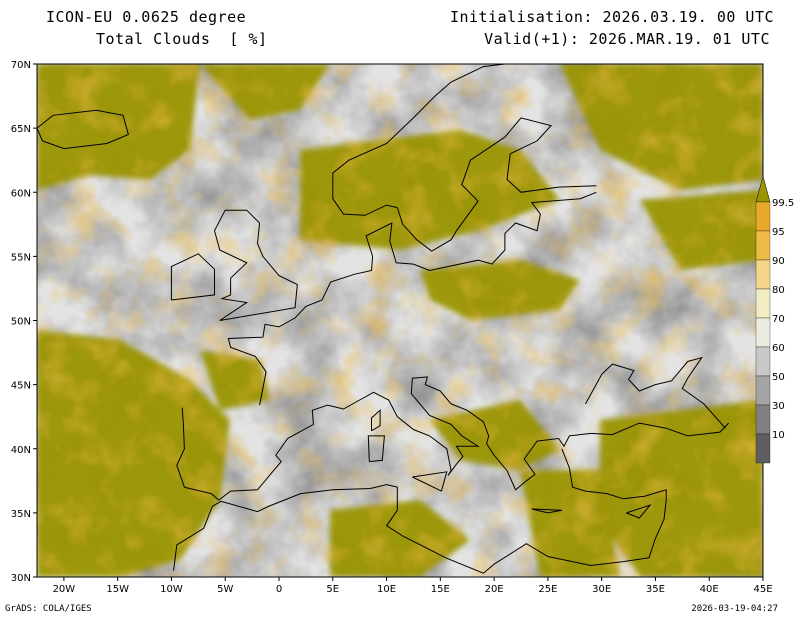 Image resolution: width=800 pixels, height=618 pixels. What do you see at coordinates (627, 39) in the screenshot?
I see `valid-time: Valid(+1): 2026.MAR.19. 01 UTC` at bounding box center [627, 39].